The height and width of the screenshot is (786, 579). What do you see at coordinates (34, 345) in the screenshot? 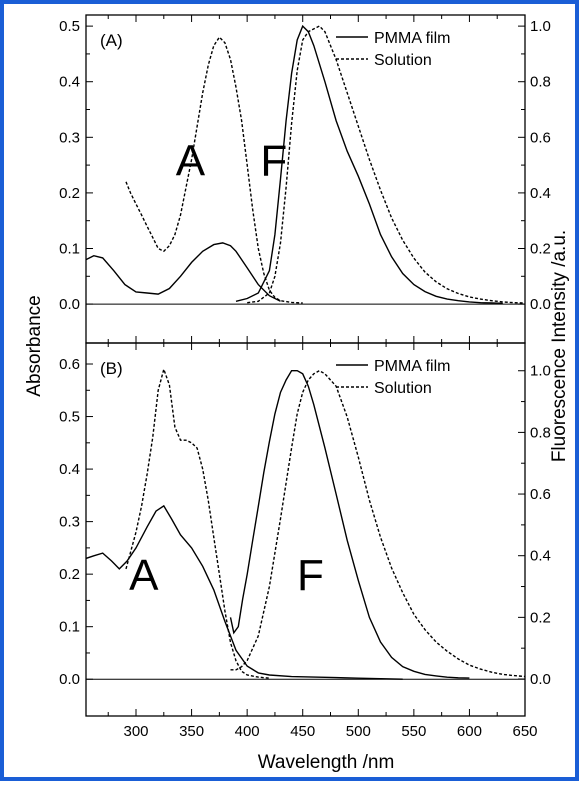
I see `y-axis-left-title: Absorbance` at bounding box center [34, 345].